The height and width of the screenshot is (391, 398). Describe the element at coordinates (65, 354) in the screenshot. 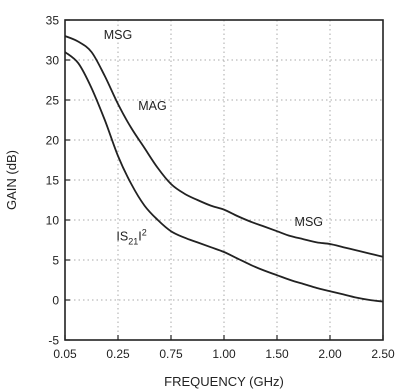

I see `x-tick-label: 0.05` at that location.